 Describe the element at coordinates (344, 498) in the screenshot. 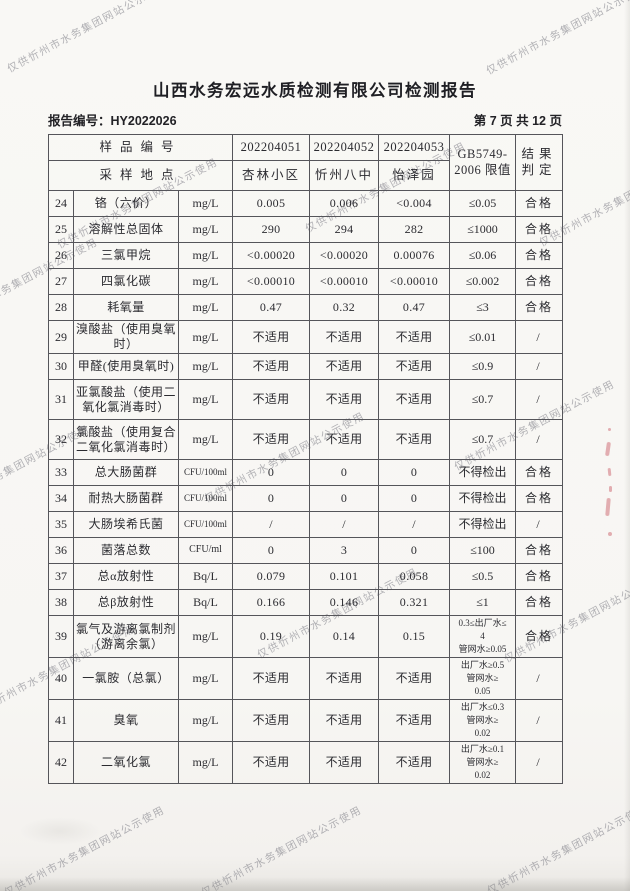

I see `value-sample2: 0` at that location.